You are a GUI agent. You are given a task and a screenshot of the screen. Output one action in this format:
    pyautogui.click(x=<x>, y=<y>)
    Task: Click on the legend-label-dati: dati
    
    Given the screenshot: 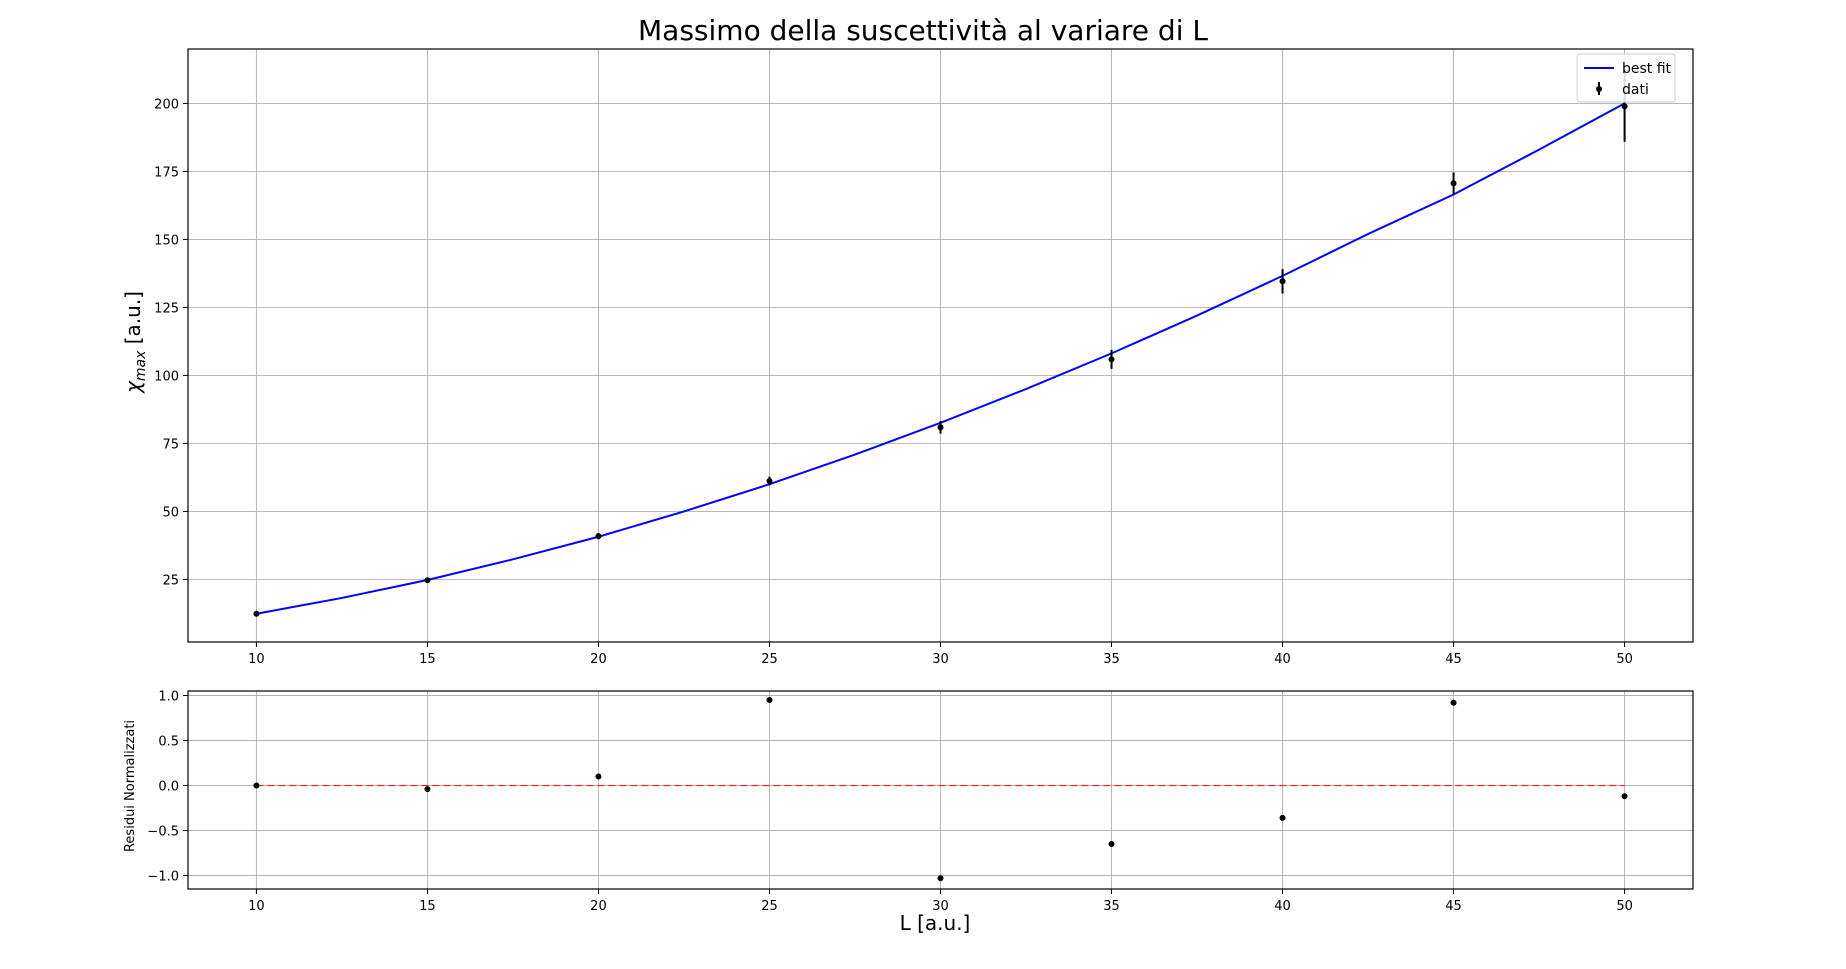 What is the action you would take?
    pyautogui.click(x=1635, y=90)
    